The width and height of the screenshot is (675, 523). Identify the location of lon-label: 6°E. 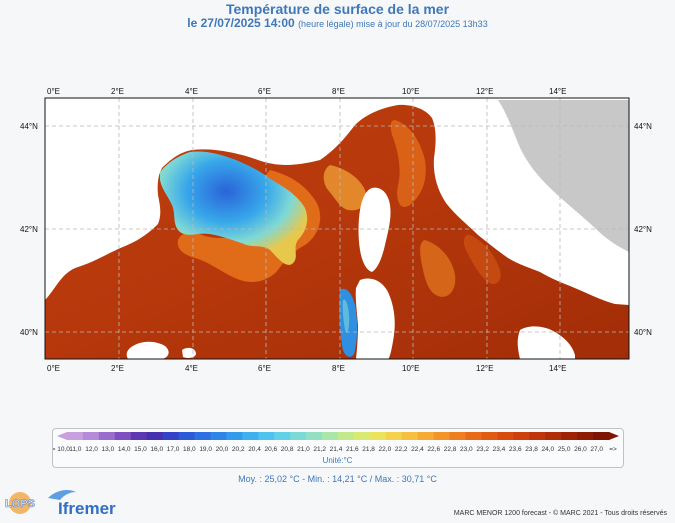
(264, 368).